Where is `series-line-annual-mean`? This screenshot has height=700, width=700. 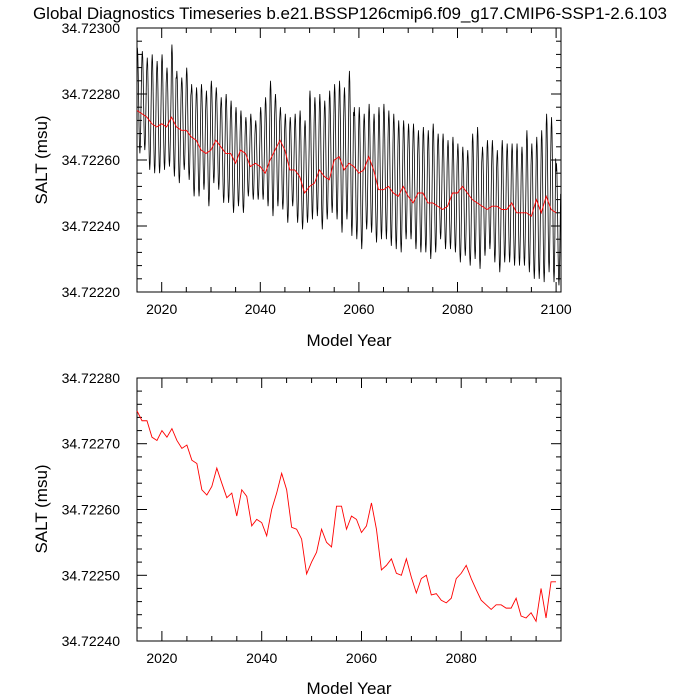
series-line-annual-mean is located at coordinates (346, 163).